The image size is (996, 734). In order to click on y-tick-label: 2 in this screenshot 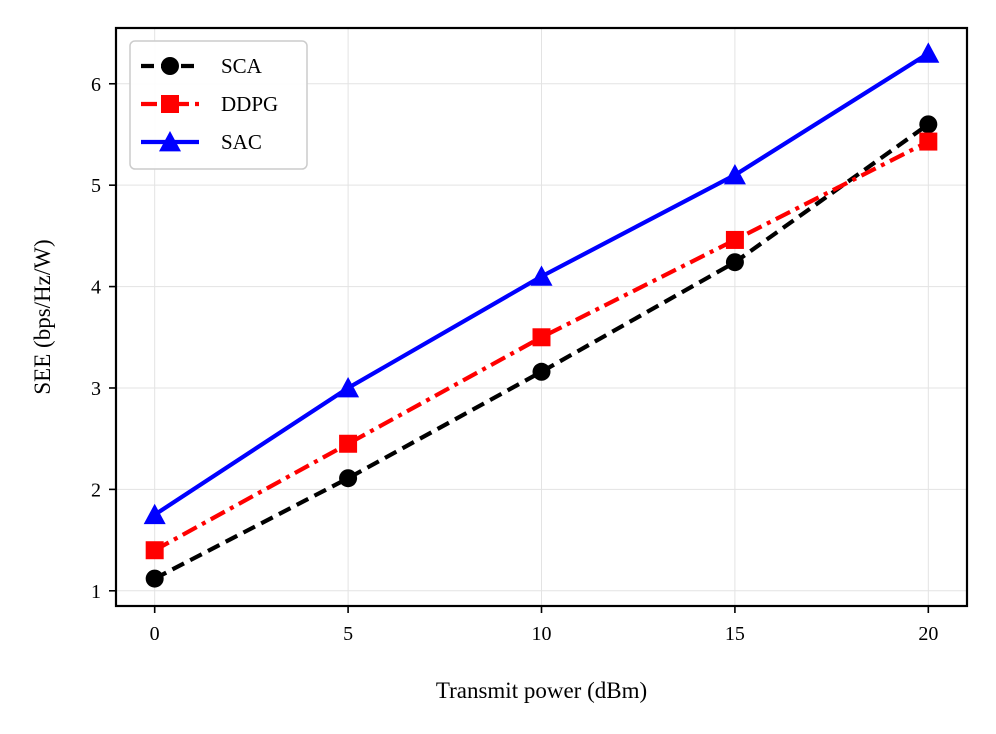, I will do `click(96, 490)`.